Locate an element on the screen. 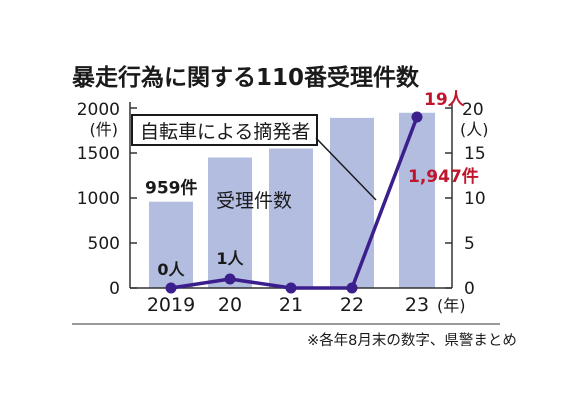  bar-series-label: 受理件数 is located at coordinates (254, 201).